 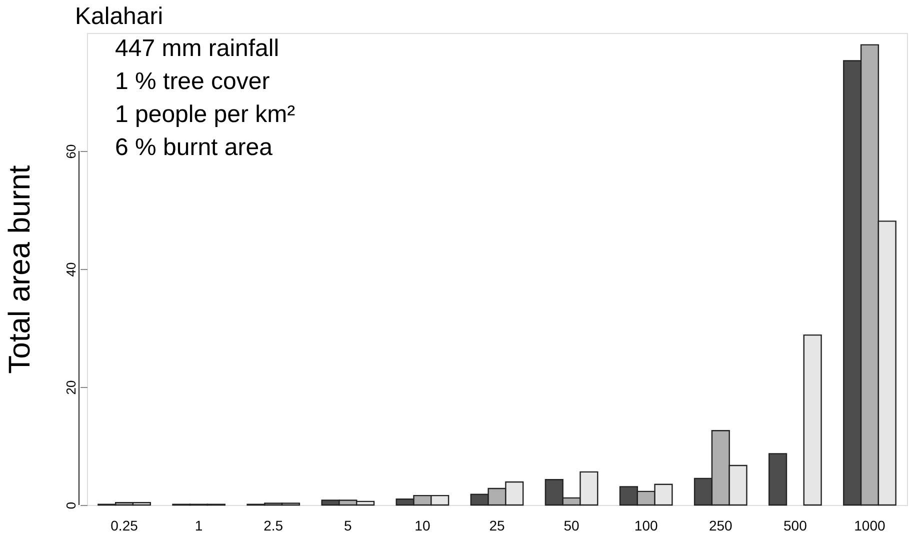 What do you see at coordinates (119, 16) in the screenshot?
I see `chart-title: Kalahari` at bounding box center [119, 16].